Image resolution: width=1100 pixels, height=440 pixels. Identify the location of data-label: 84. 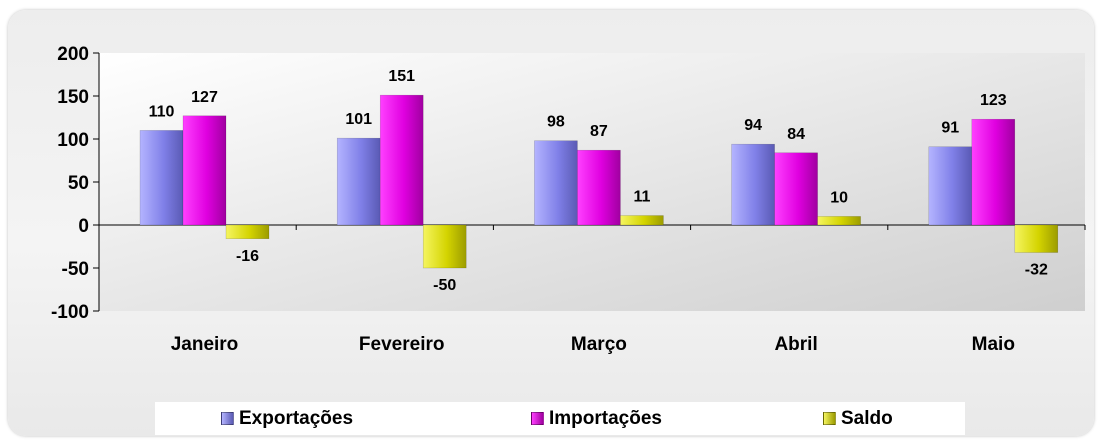
(796, 134).